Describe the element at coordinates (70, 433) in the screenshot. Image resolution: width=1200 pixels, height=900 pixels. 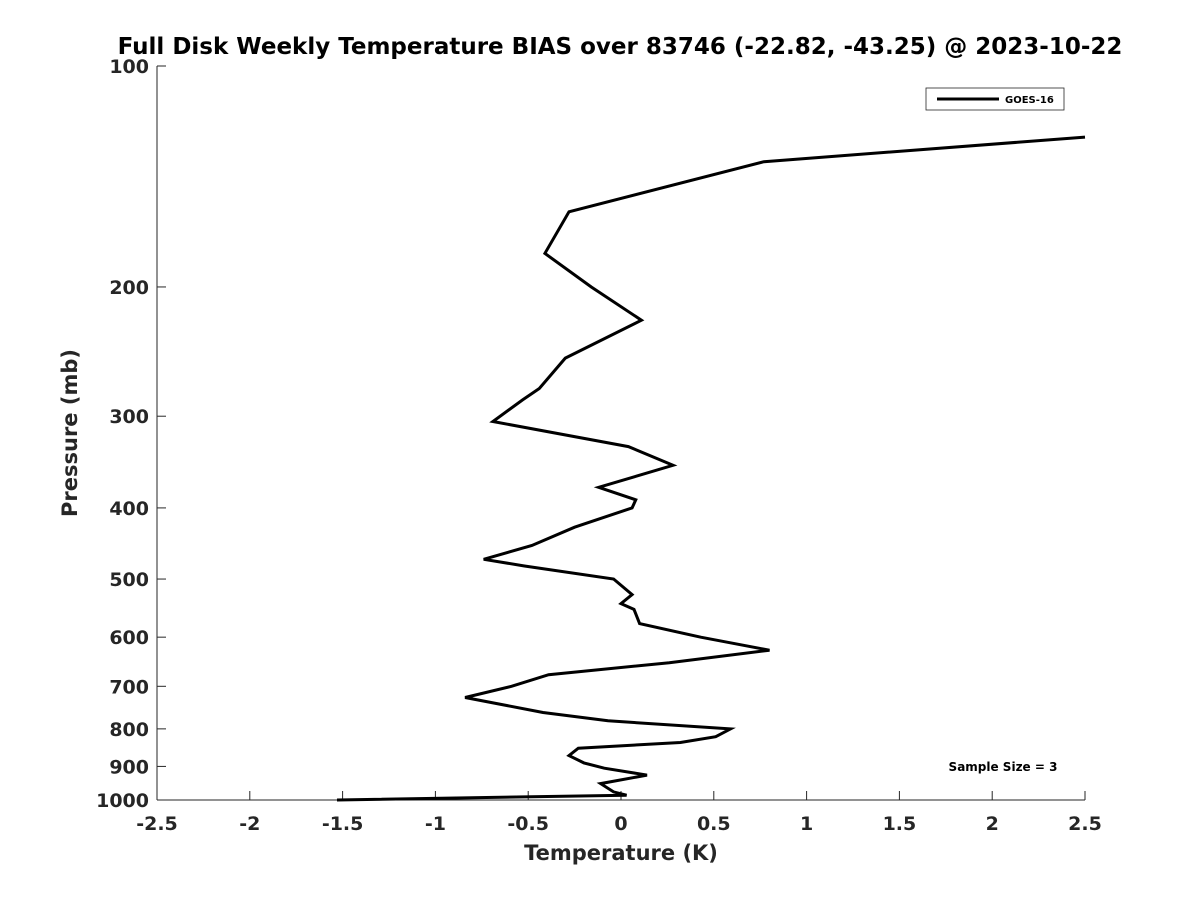
I see `y-axis-label: Pressure (mb)` at that location.